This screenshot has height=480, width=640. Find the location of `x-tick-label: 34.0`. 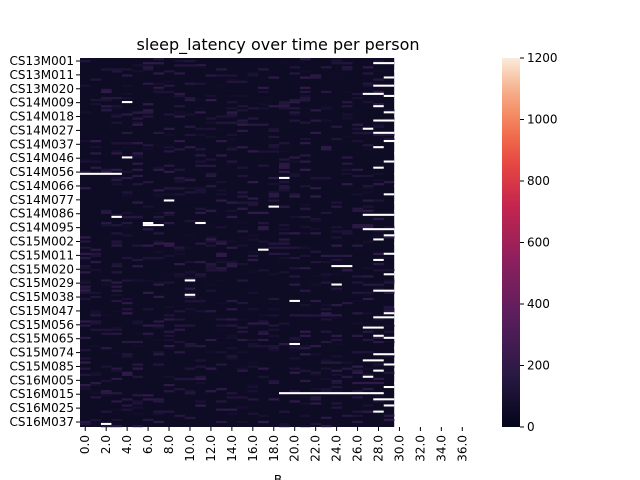

x-tick-label: 34.0 is located at coordinates (441, 448).